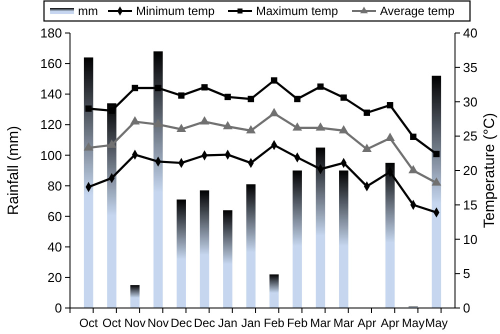 This screenshot has height=334, width=500. Describe the element at coordinates (58, 308) in the screenshot. I see `y-tick-label: 0` at that location.